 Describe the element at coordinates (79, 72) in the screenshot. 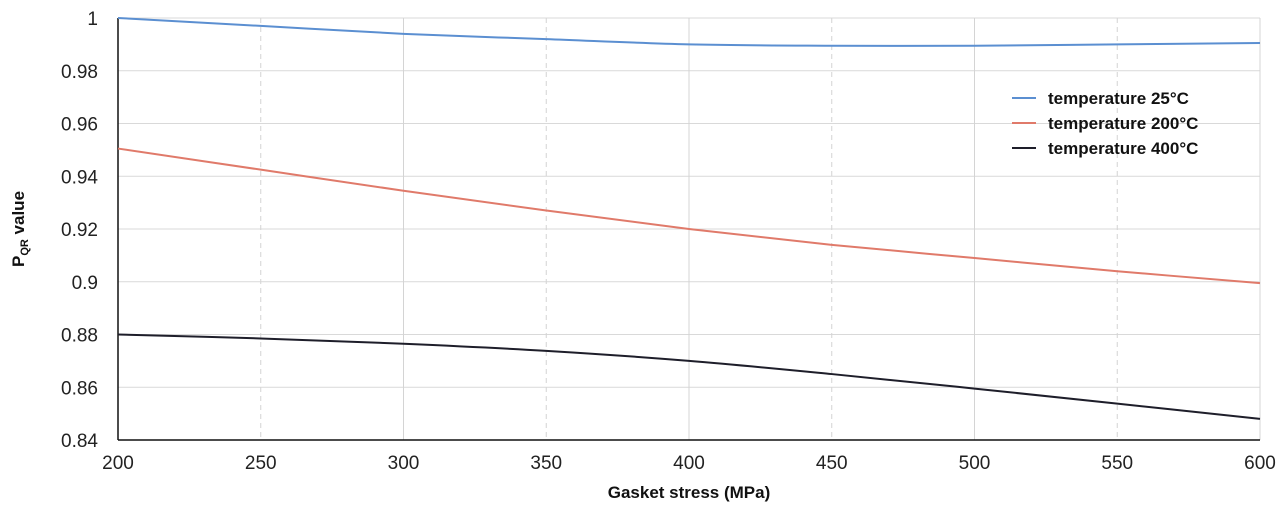

I see `y-tick-label: 0.98` at that location.